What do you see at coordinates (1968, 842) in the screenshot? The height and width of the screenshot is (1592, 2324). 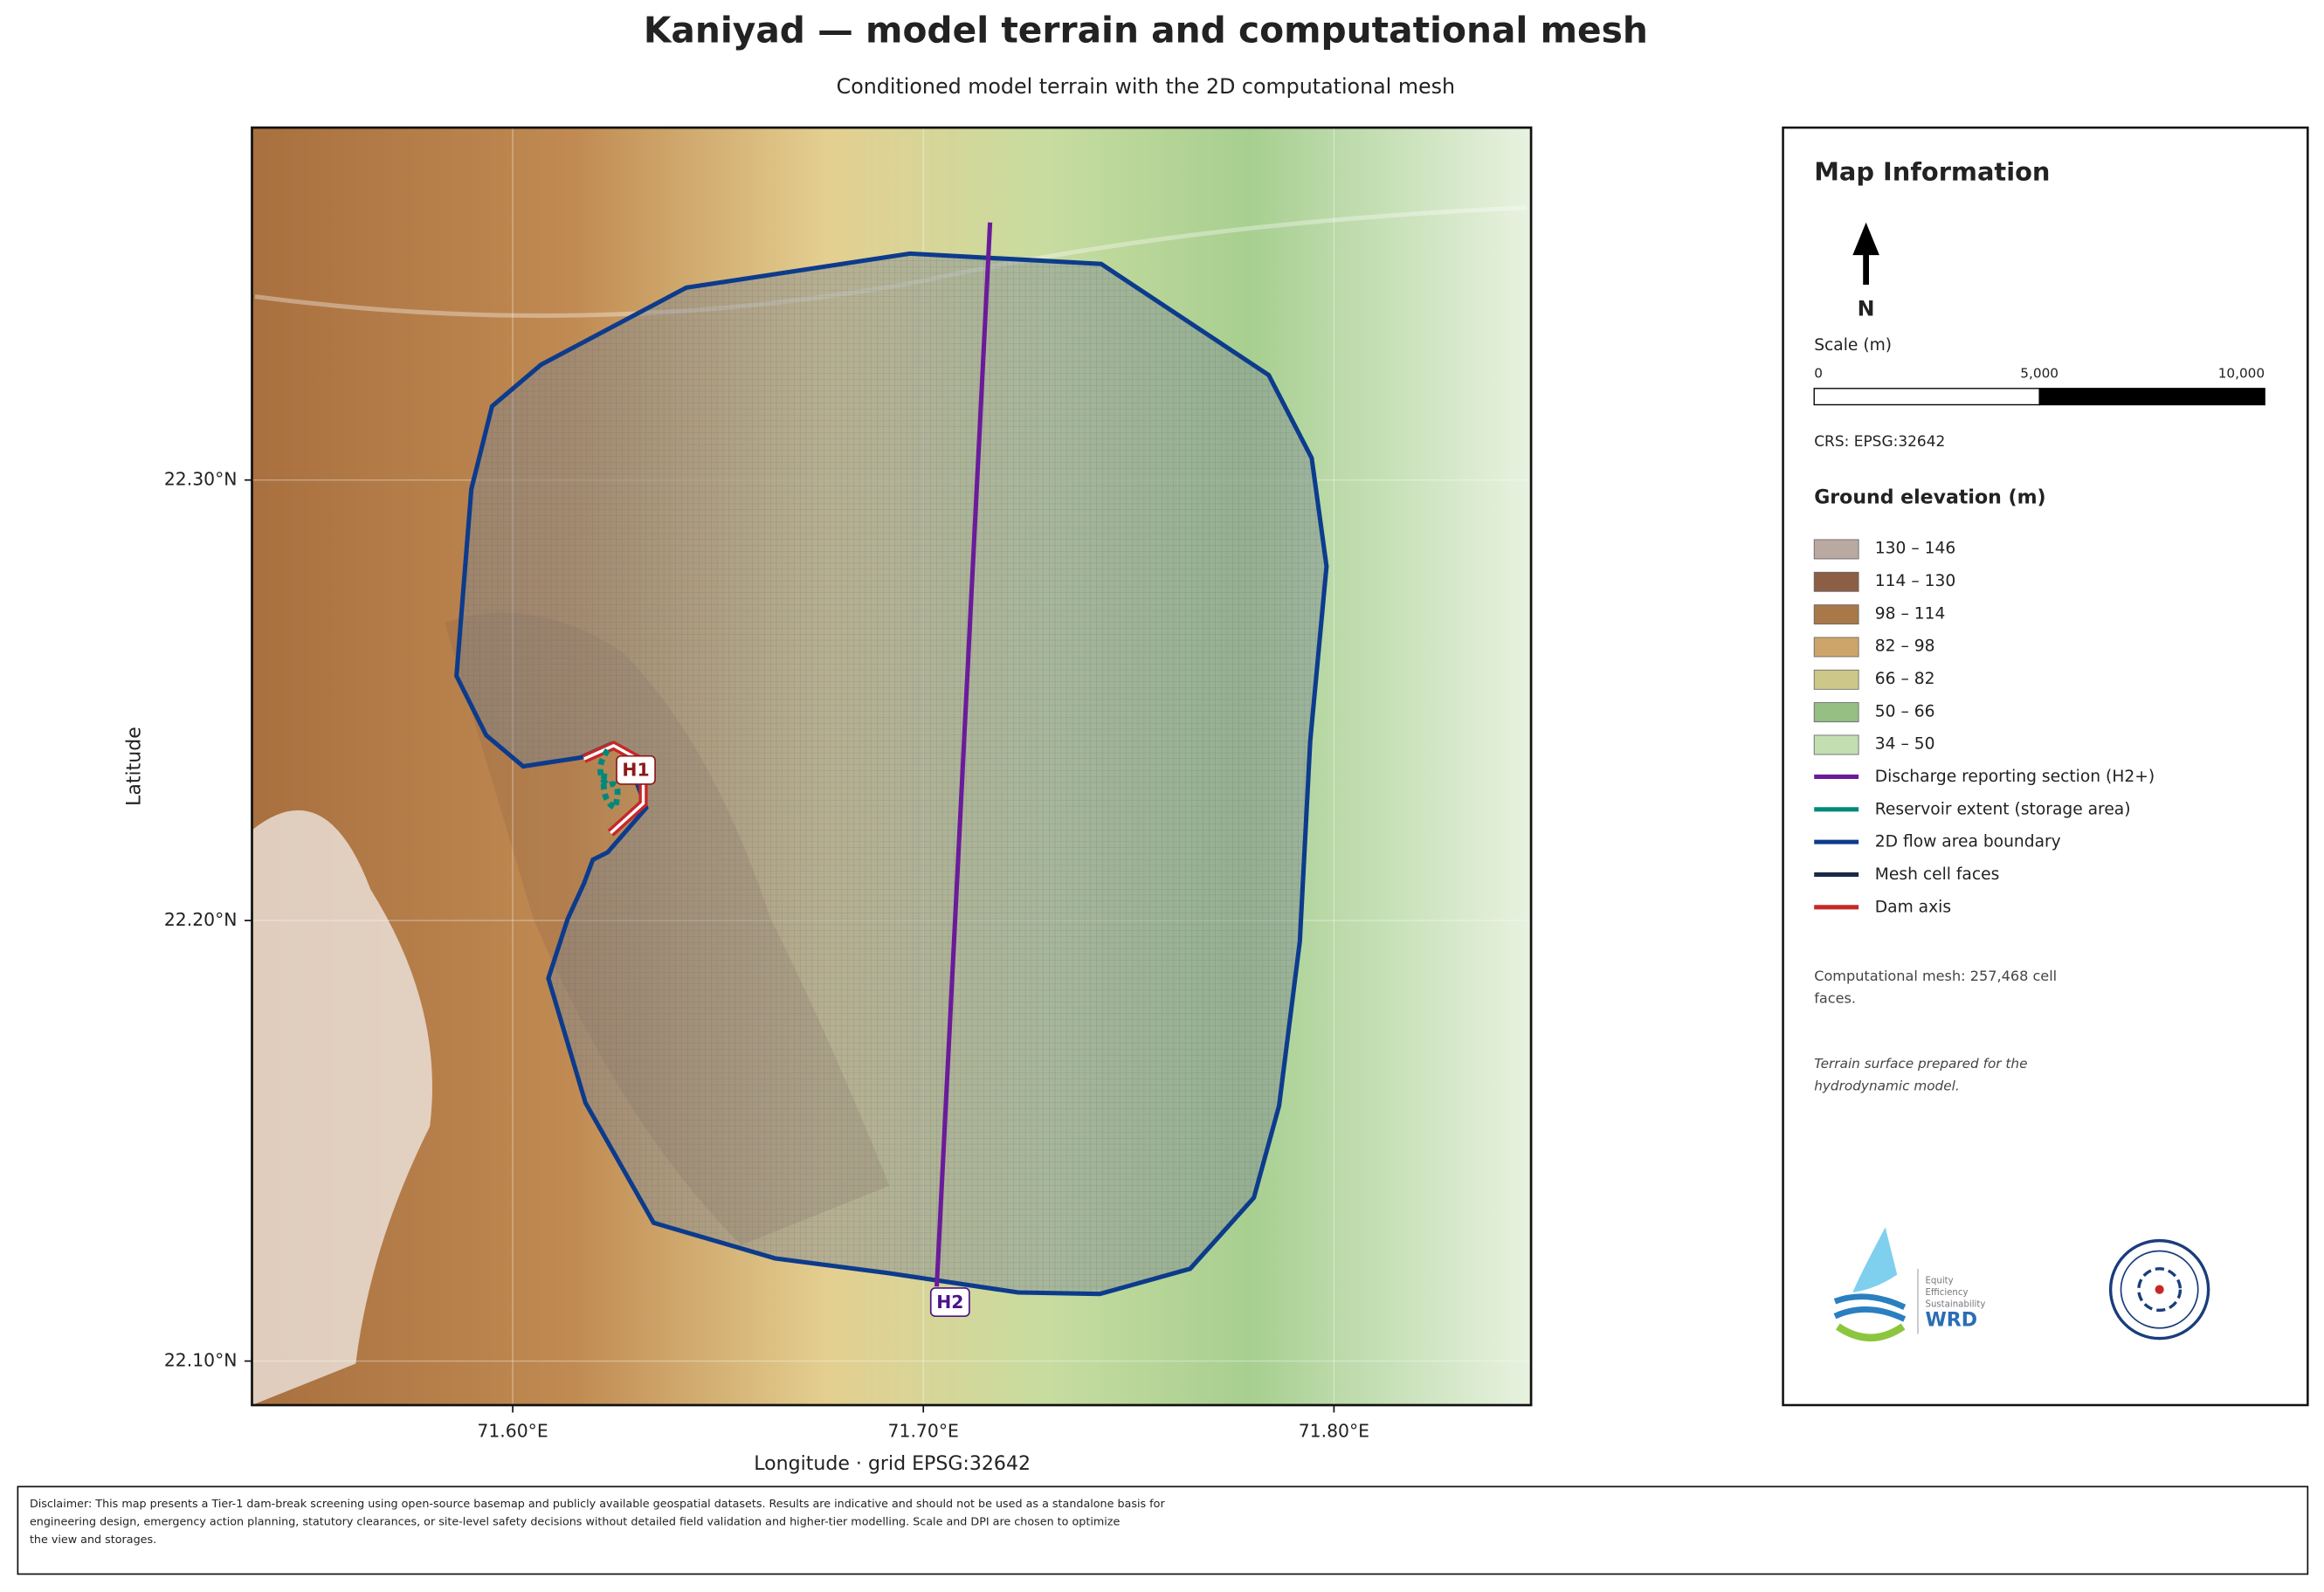 I see `legend-label: 2D flow area boundary` at bounding box center [1968, 842].